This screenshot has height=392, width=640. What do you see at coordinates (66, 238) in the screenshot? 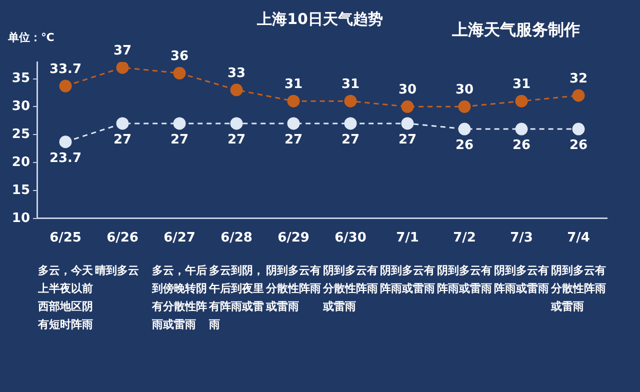
I see `x-tick-label: 6/25` at bounding box center [66, 238].